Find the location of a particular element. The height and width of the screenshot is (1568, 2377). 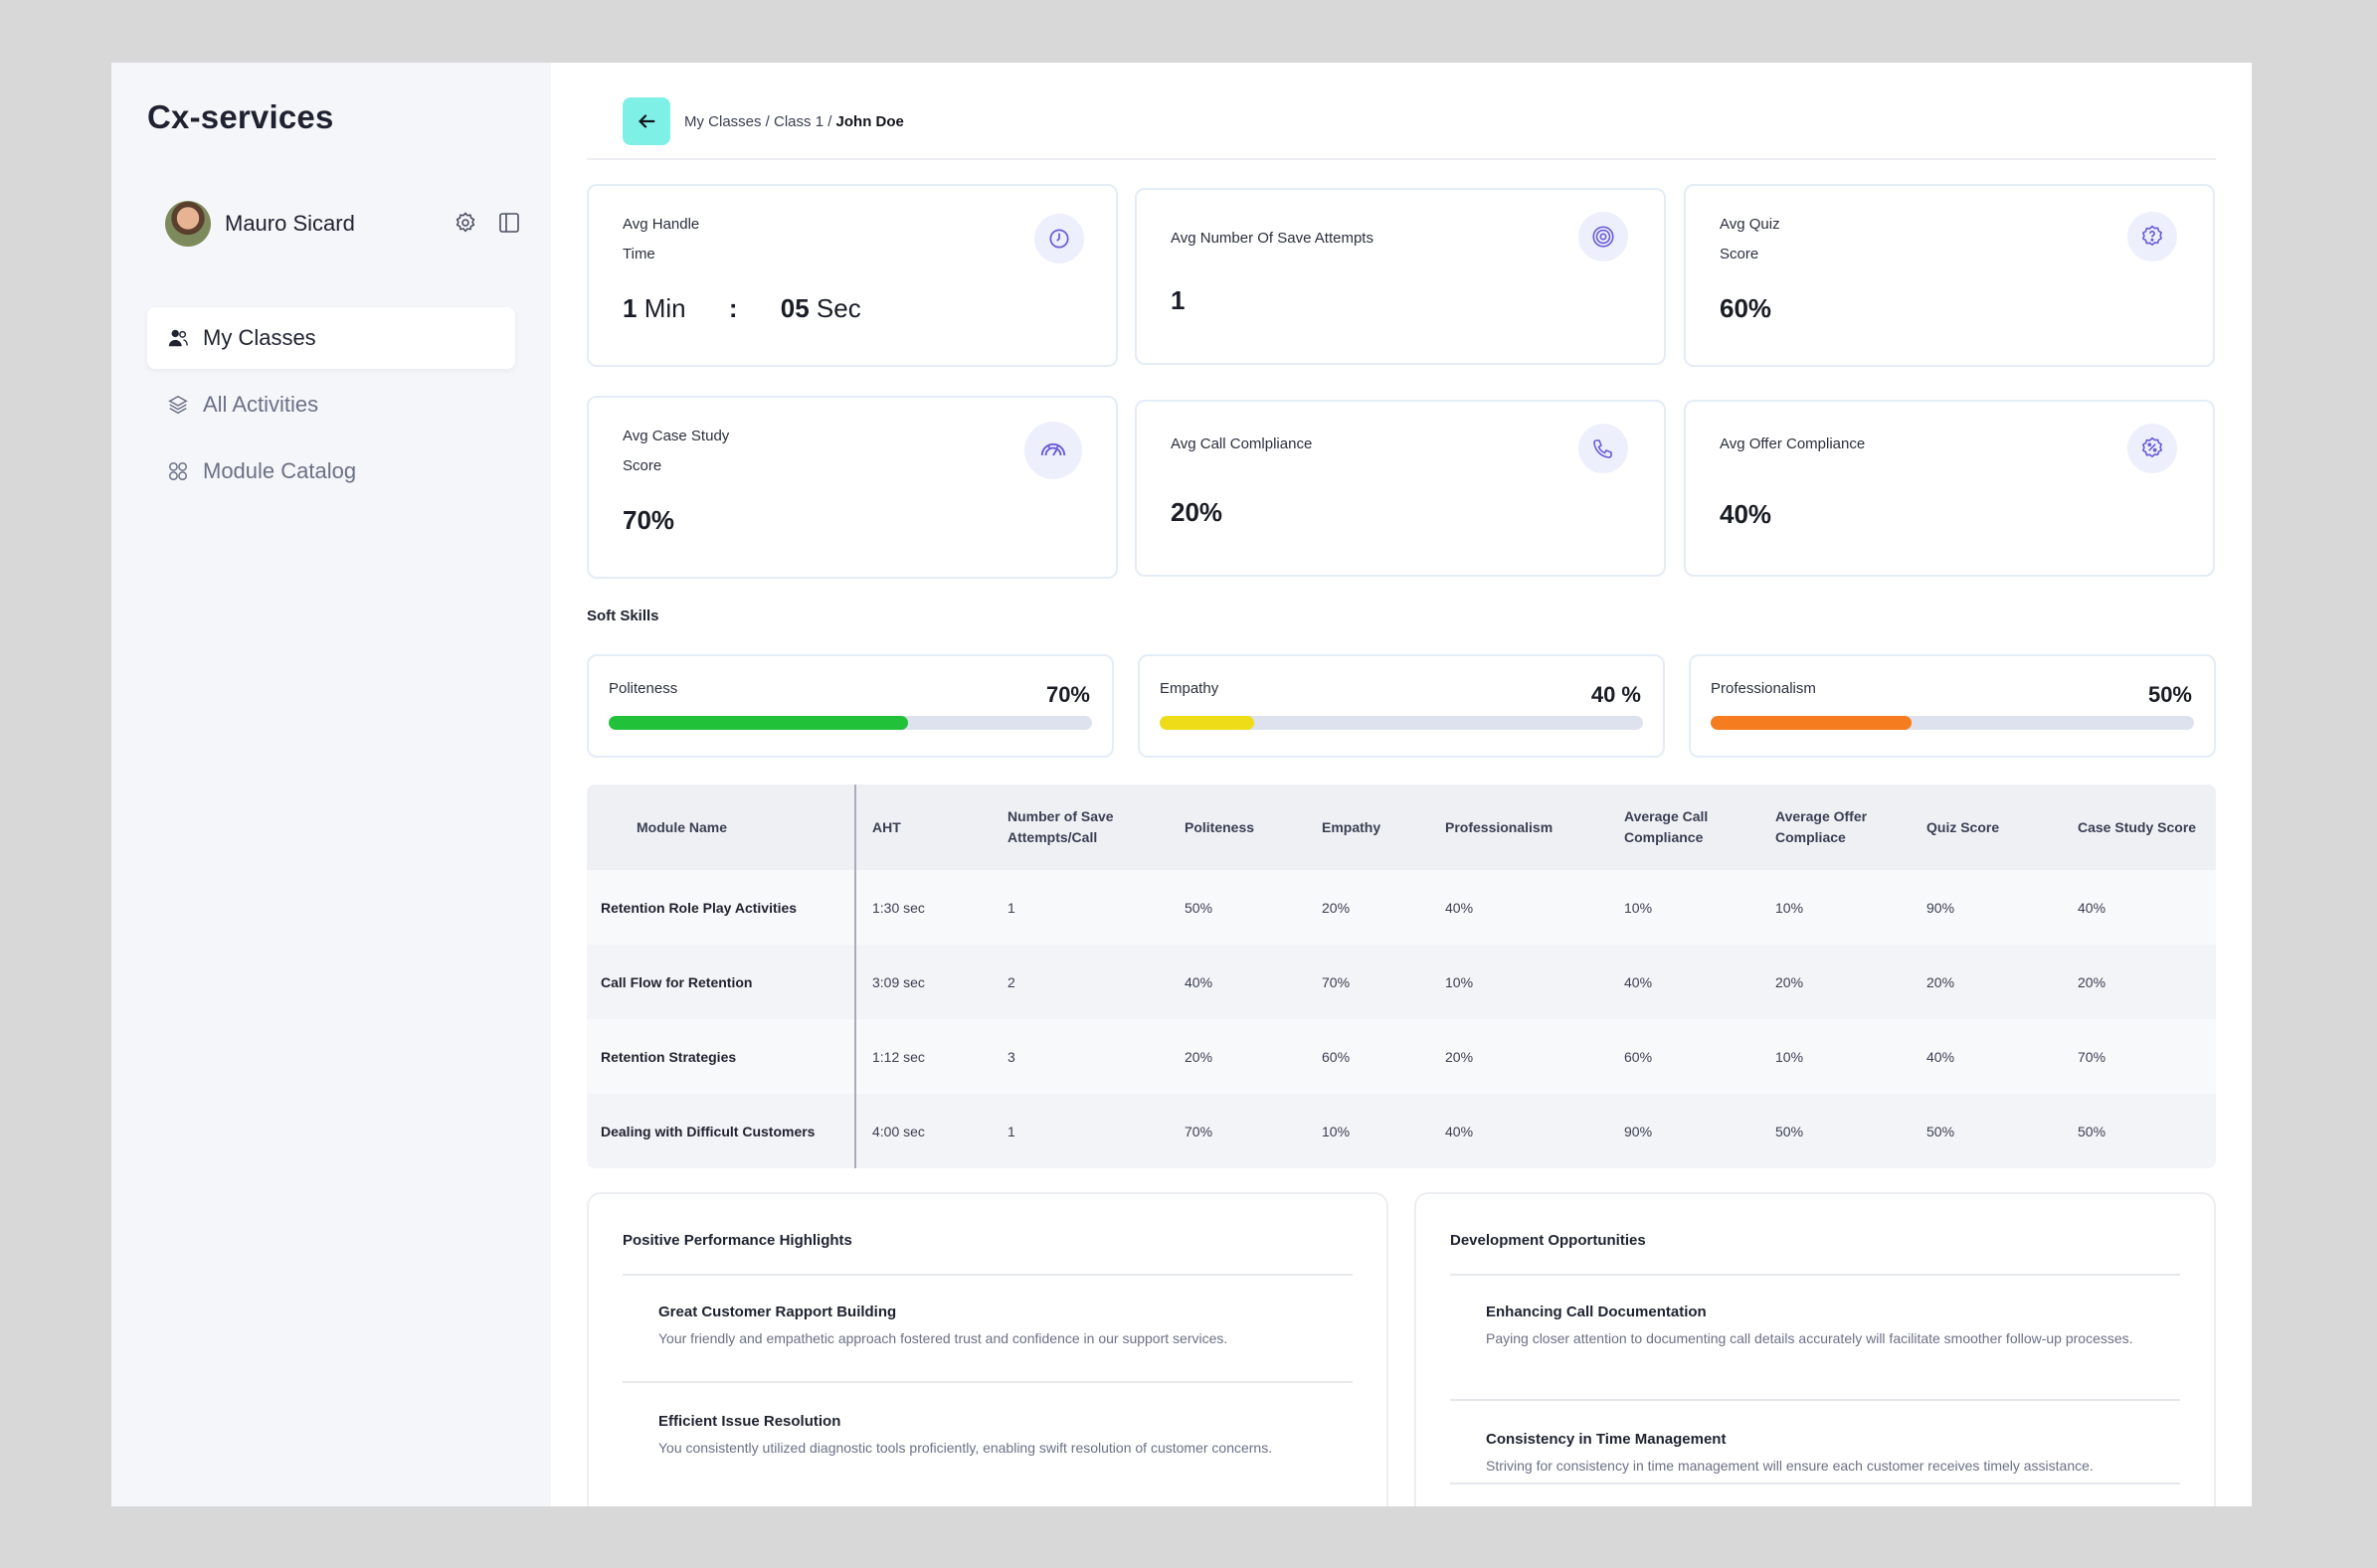

skill-percent: 40 % is located at coordinates (1615, 694).